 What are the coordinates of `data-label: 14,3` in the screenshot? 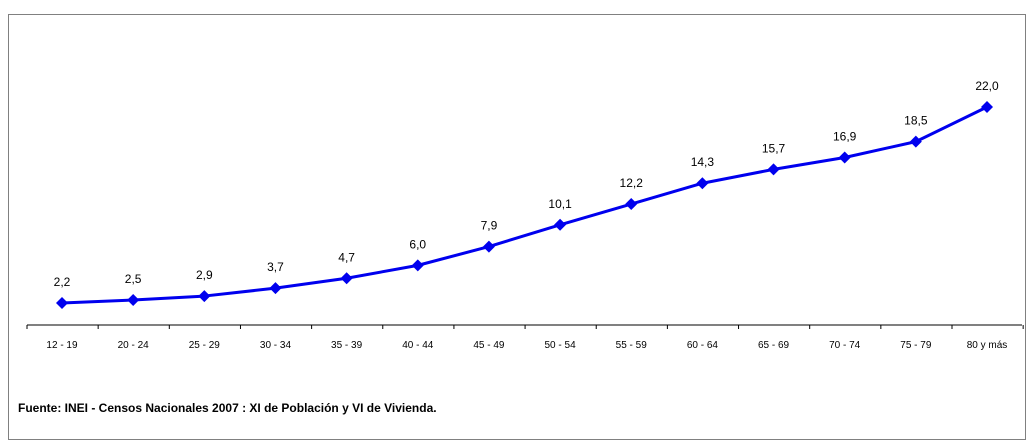 It's located at (703, 162).